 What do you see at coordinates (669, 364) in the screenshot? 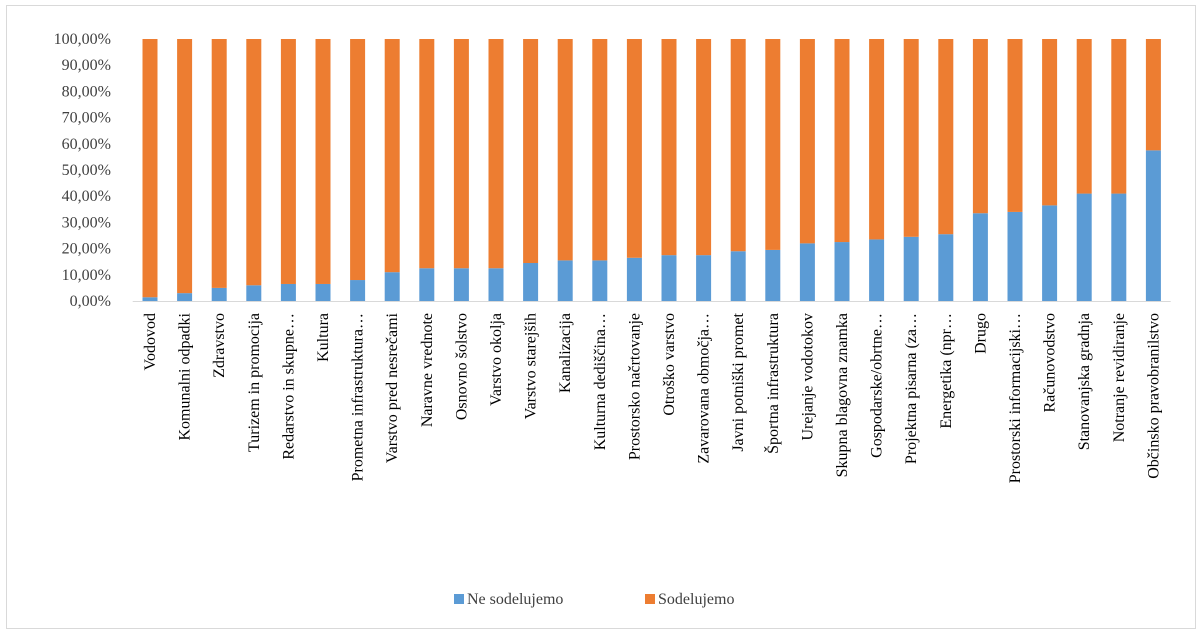
I see `x-category-label: Otroško varstvo` at bounding box center [669, 364].